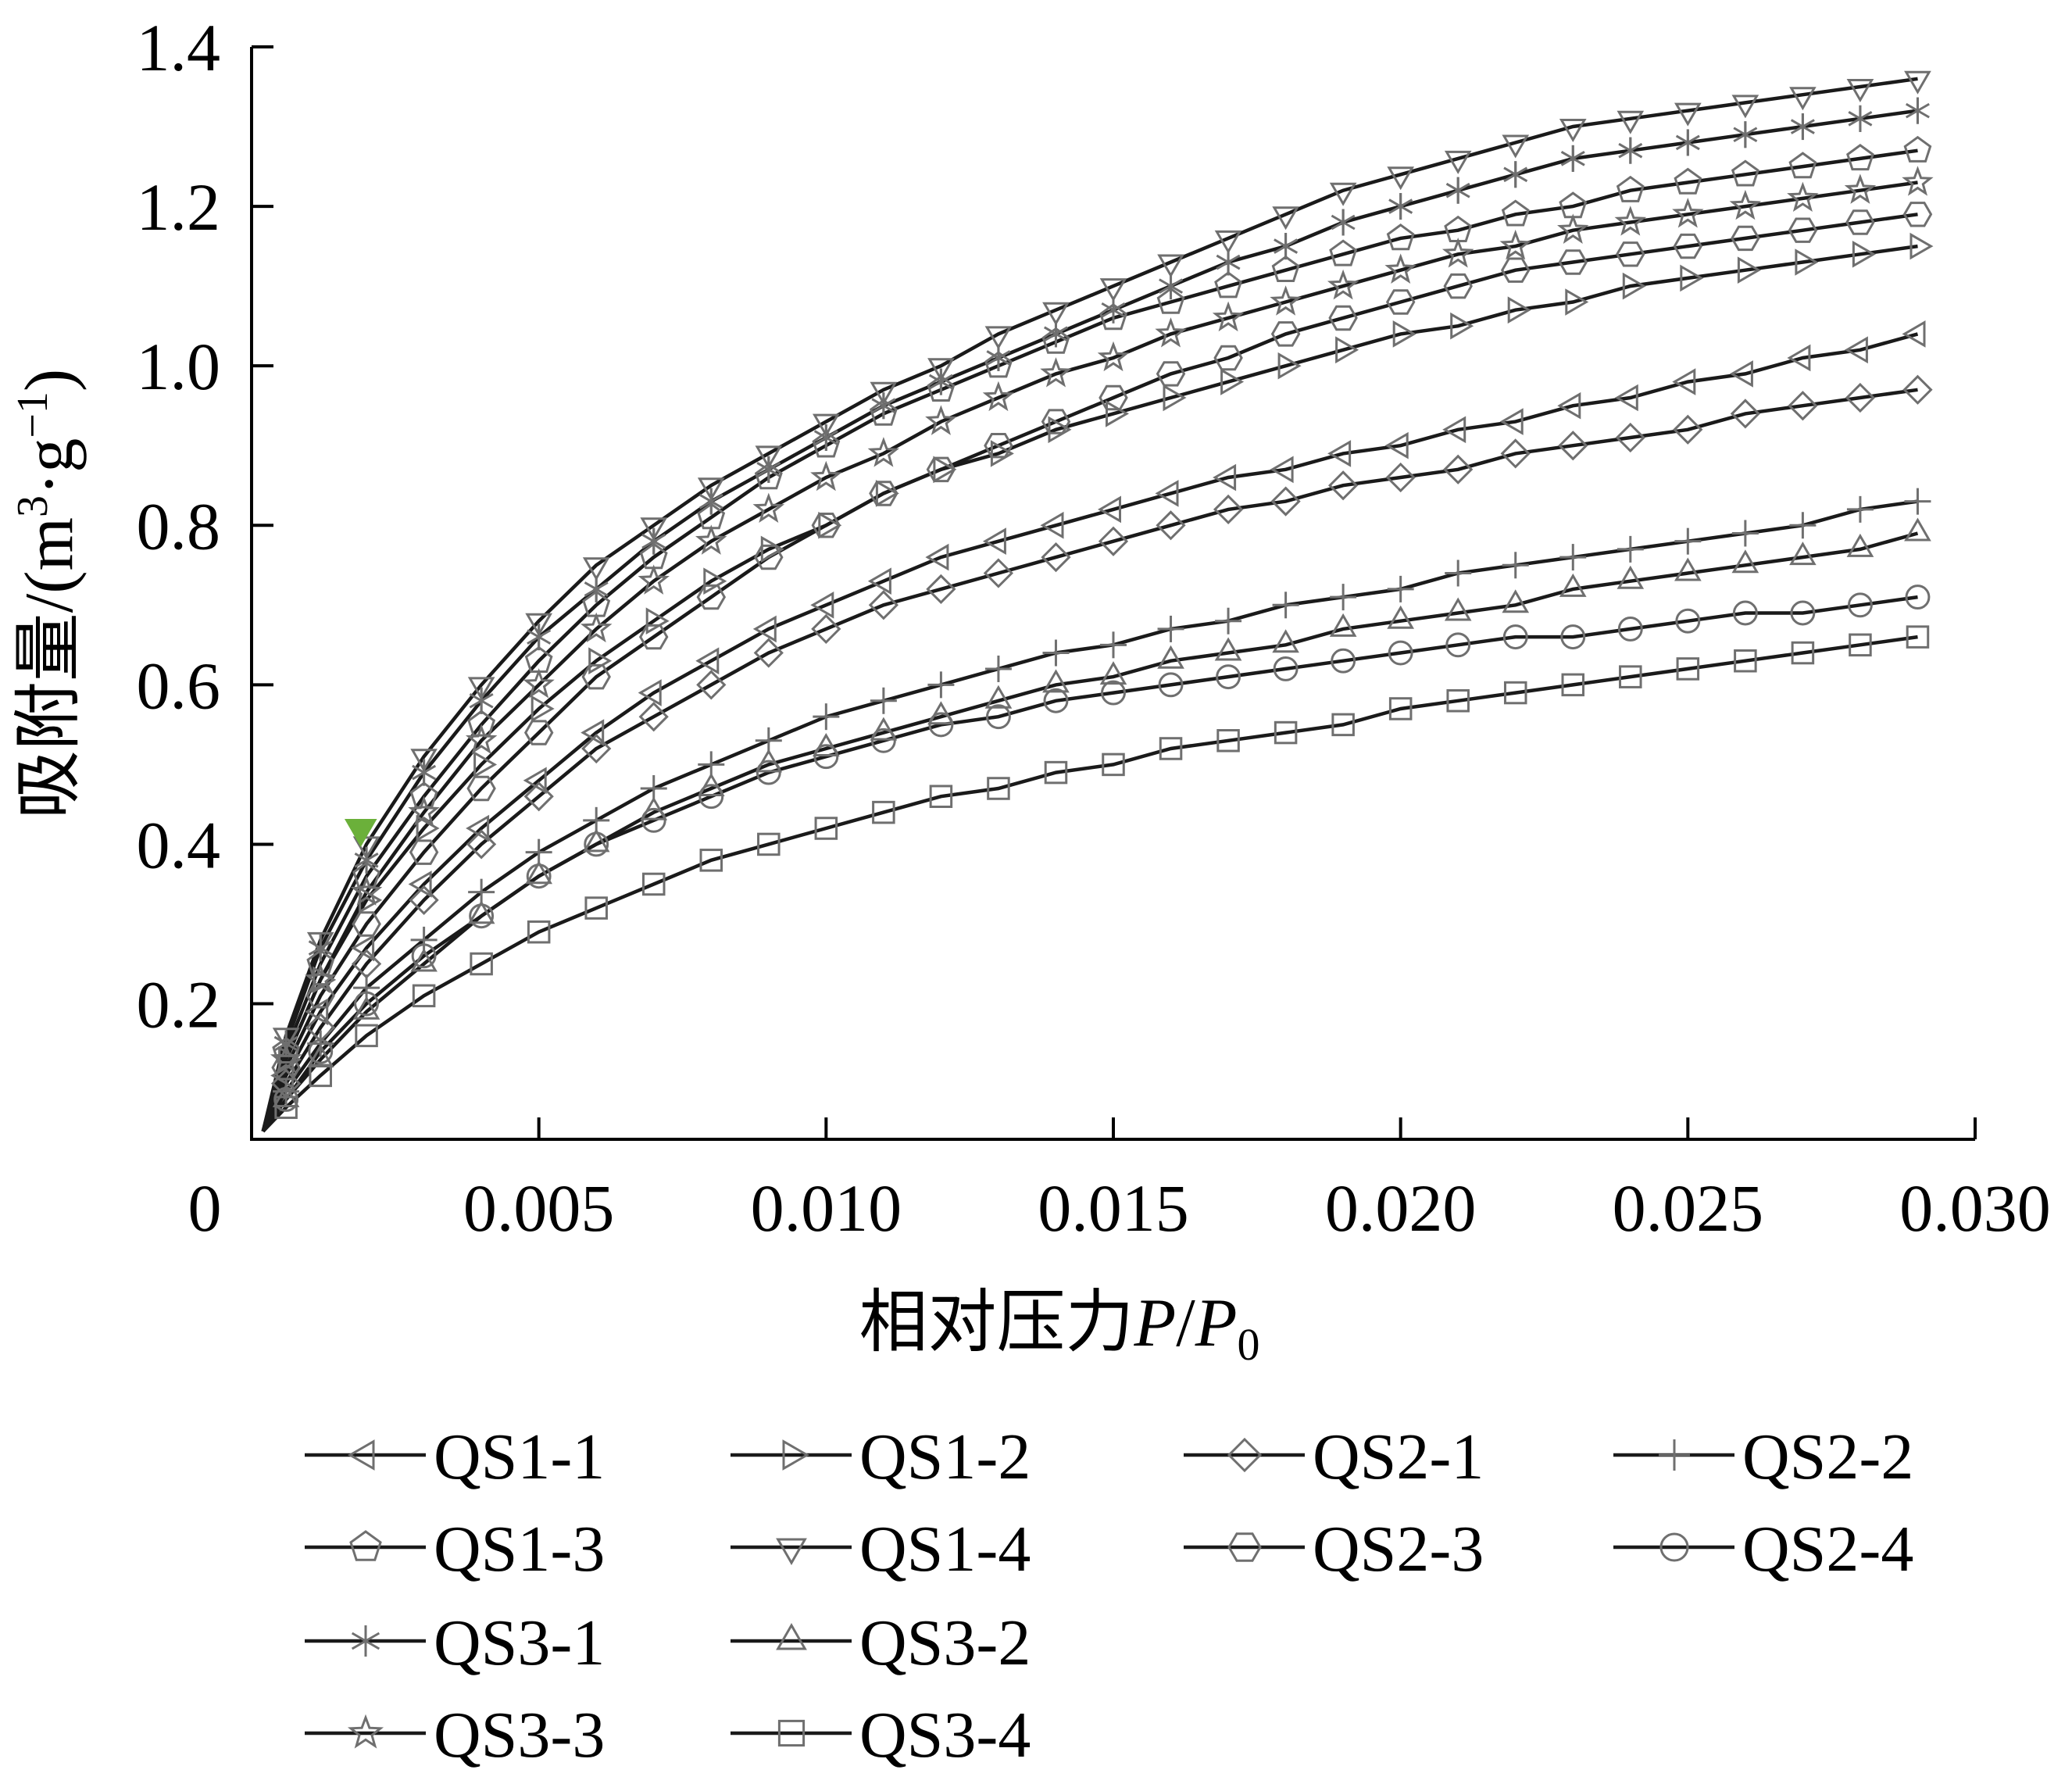 The width and height of the screenshot is (2072, 1791). What do you see at coordinates (48, 594) in the screenshot?
I see `y-axis-title: 吸附量/(m3·g−1)` at bounding box center [48, 594].